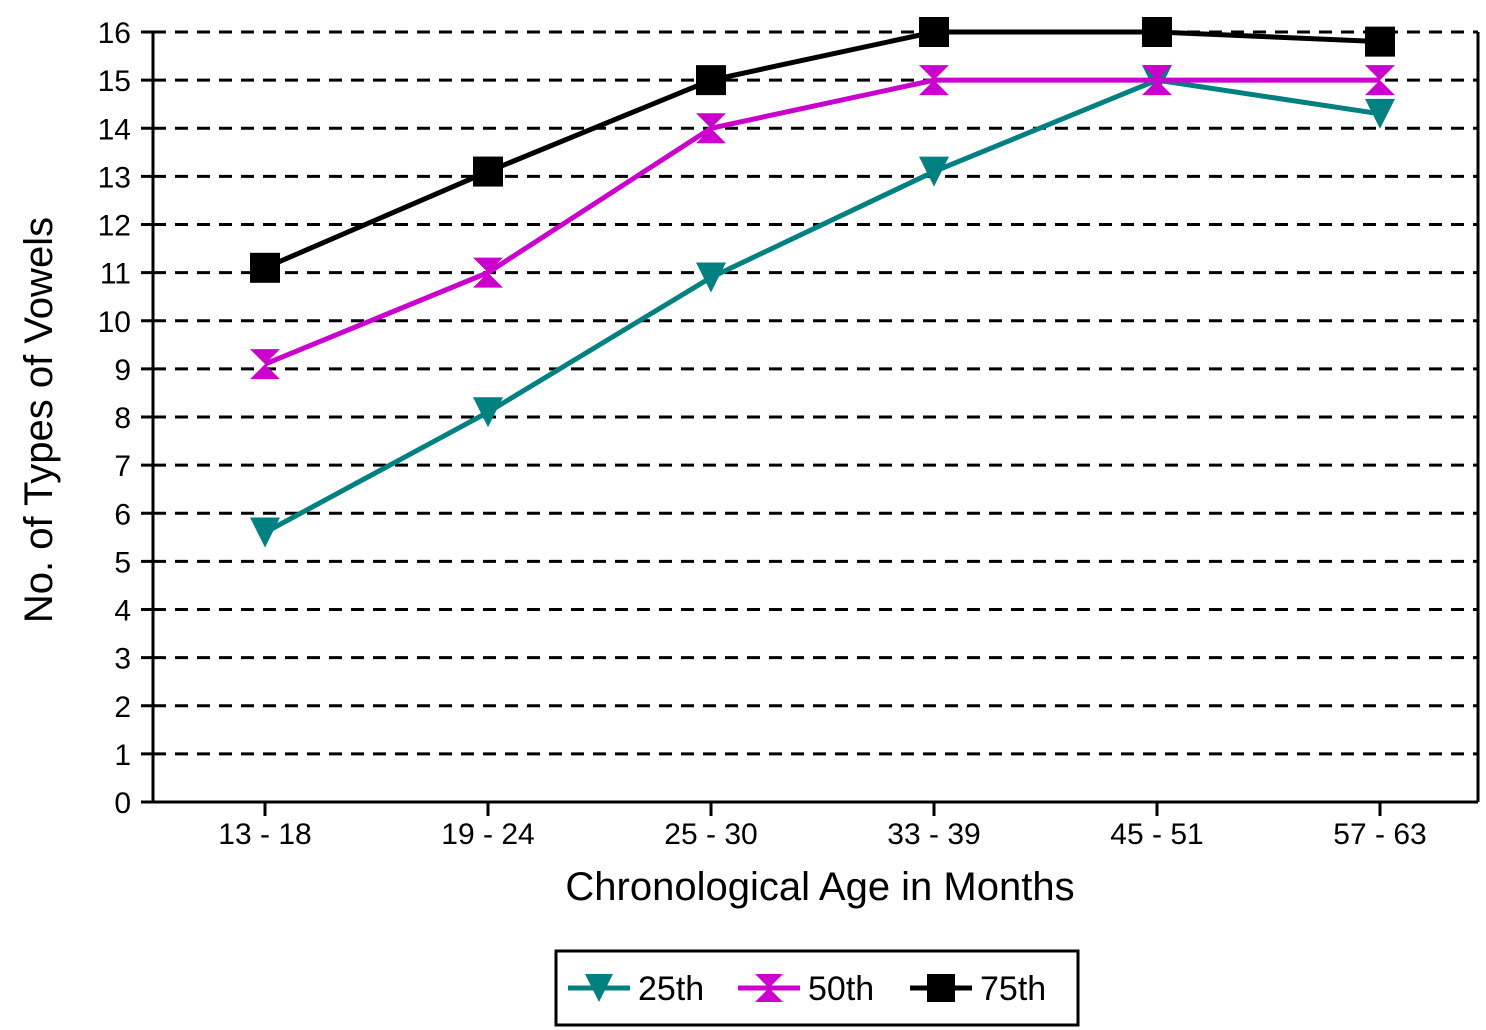 The width and height of the screenshot is (1486, 1030). What do you see at coordinates (122, 803) in the screenshot?
I see `y-tick-label: 0` at bounding box center [122, 803].